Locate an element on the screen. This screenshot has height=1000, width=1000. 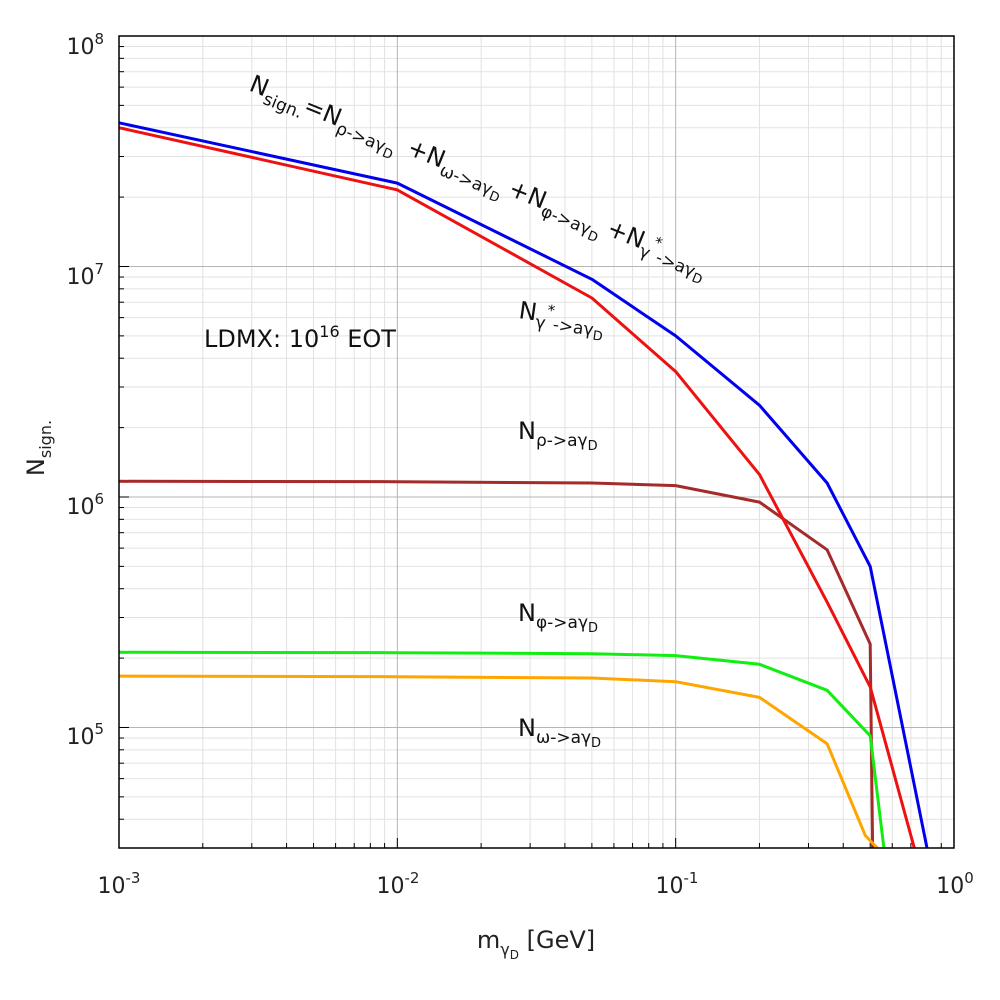
x-tick-label: 10⁻¹ is located at coordinates (677, 884).